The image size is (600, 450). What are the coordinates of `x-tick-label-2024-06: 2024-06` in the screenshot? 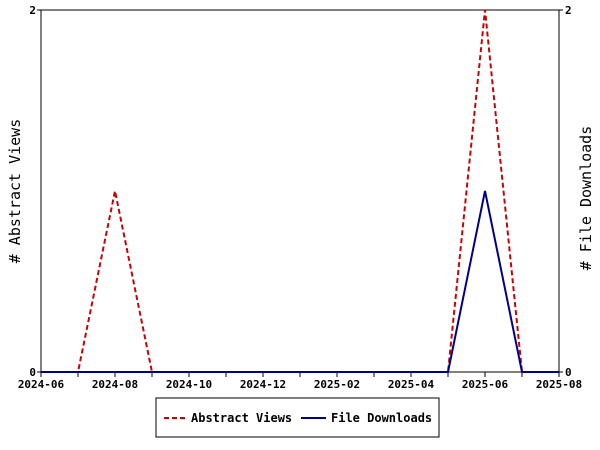 It's located at (41, 384).